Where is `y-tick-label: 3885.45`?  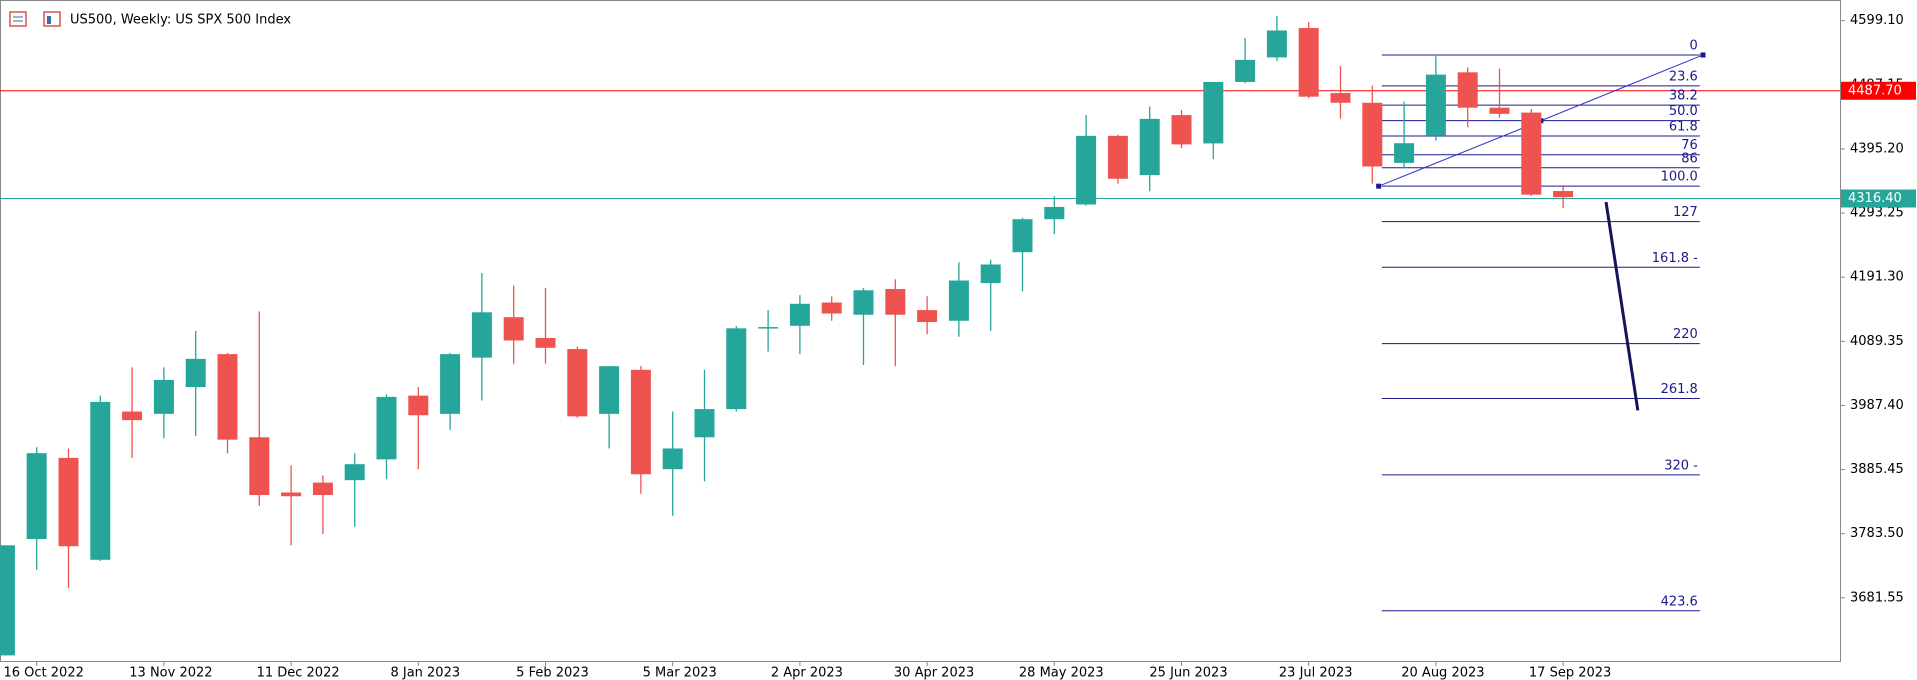 y-tick-label: 3885.45 is located at coordinates (1877, 469).